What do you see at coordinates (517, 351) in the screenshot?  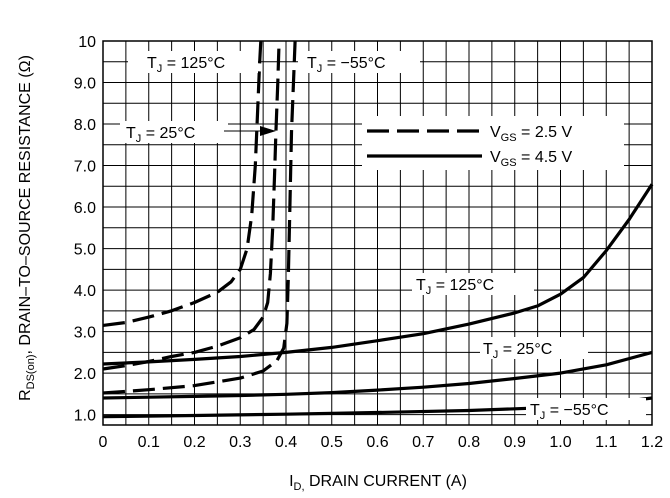 I see `annotation-tj25-solid: TJ = 25°C` at bounding box center [517, 351].